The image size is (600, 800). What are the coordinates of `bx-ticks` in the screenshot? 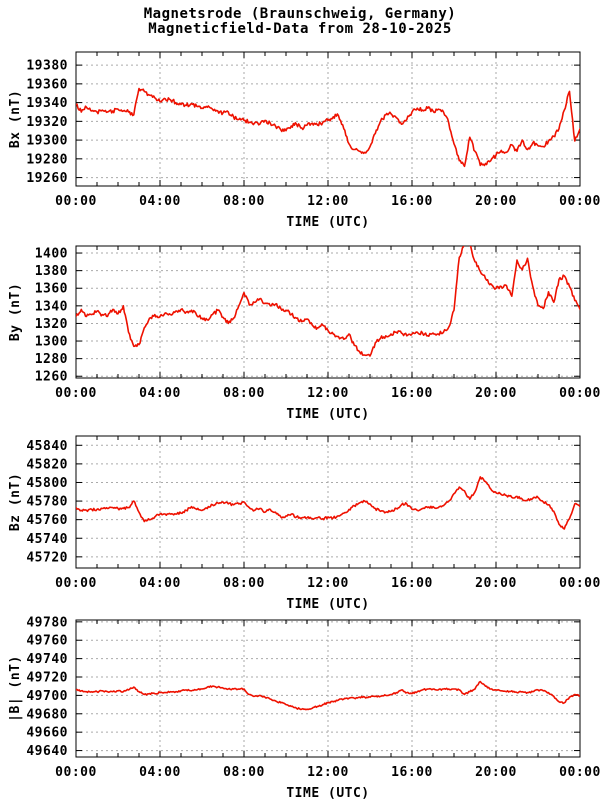 It's located at (328, 119).